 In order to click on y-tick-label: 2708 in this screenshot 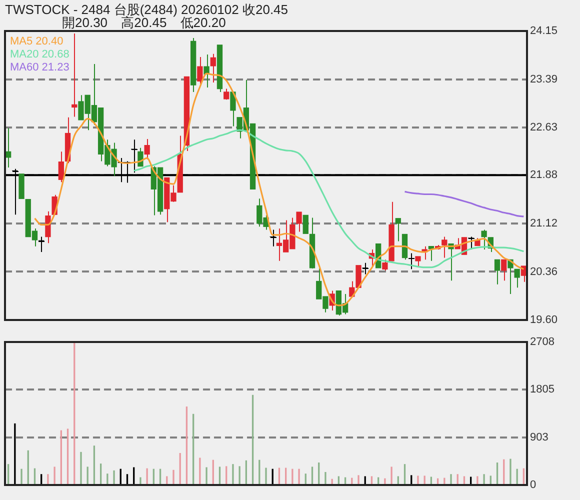, I will do `click(542, 342)`.